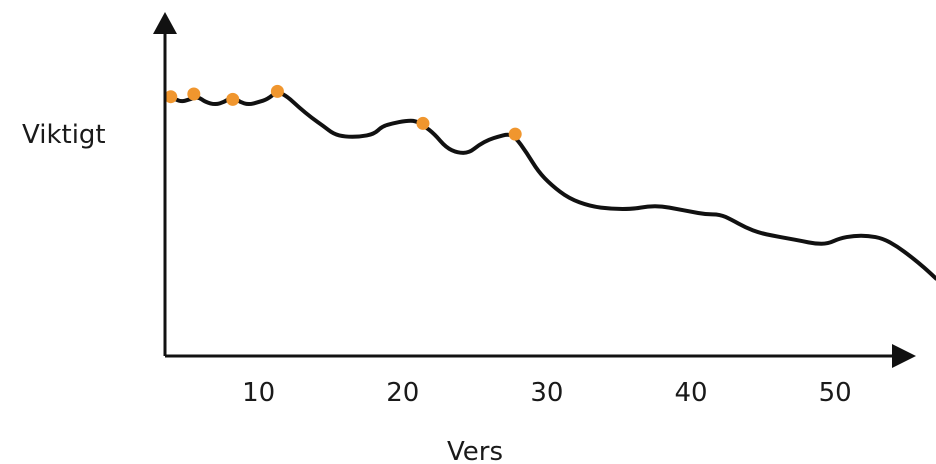 The image size is (936, 464). What do you see at coordinates (540, 356) in the screenshot?
I see `x-axis` at bounding box center [540, 356].